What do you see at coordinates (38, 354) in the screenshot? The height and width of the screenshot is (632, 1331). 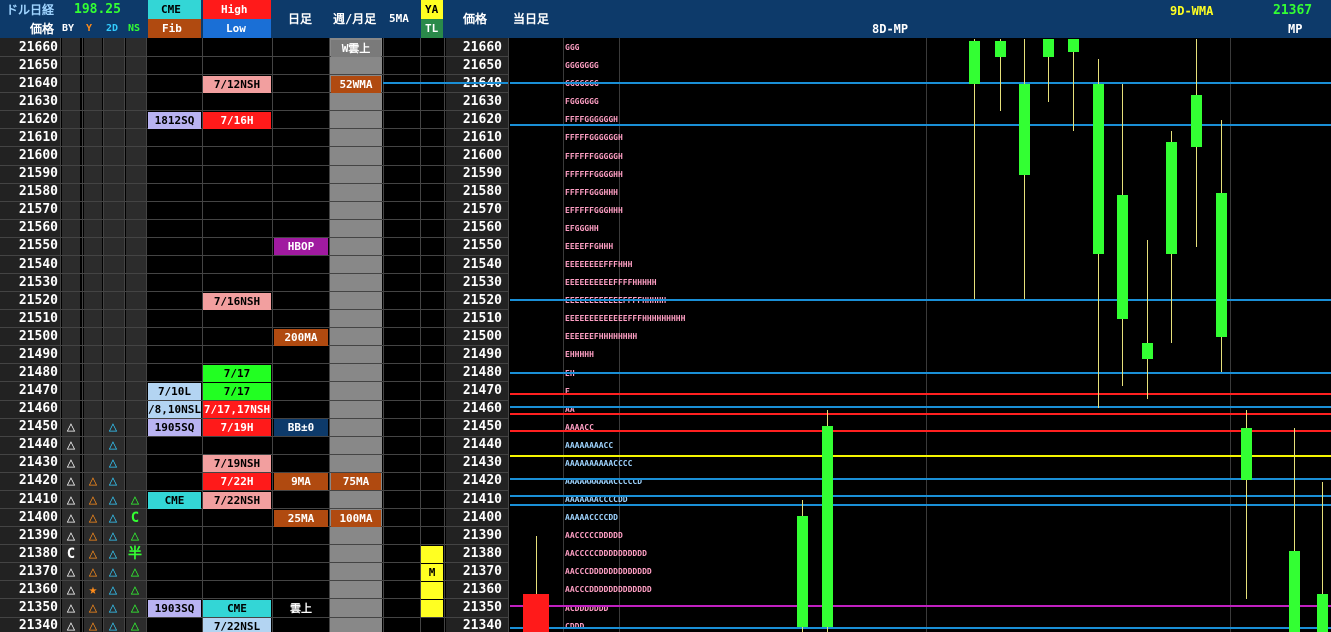 I see `price-label-left: 21490` at bounding box center [38, 354].